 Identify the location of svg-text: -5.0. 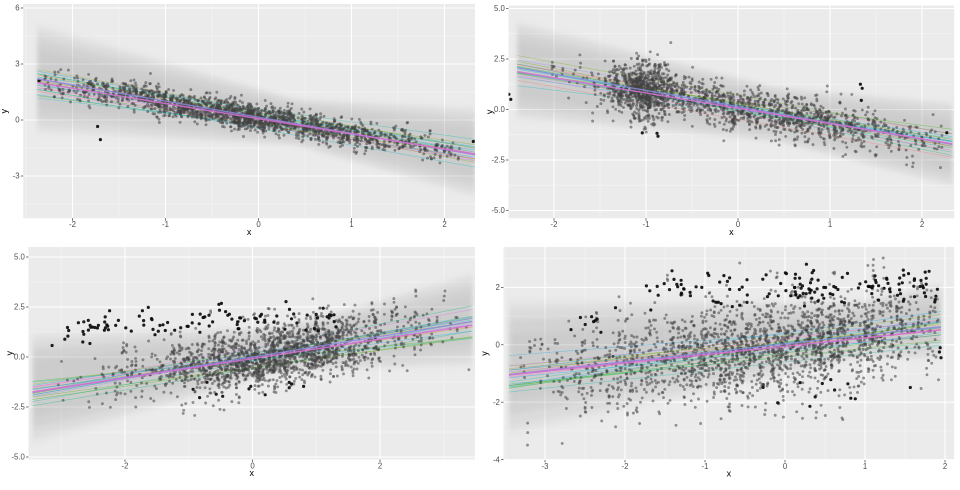
(498, 210).